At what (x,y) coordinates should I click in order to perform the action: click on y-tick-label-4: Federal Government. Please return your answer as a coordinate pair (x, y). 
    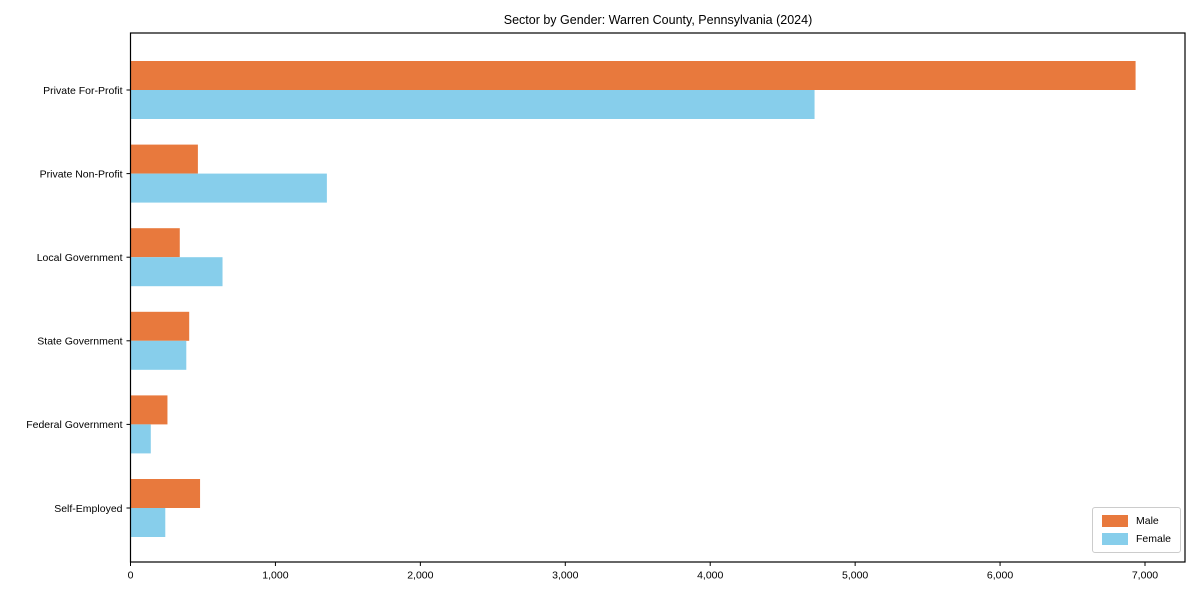
    Looking at the image, I should click on (74, 425).